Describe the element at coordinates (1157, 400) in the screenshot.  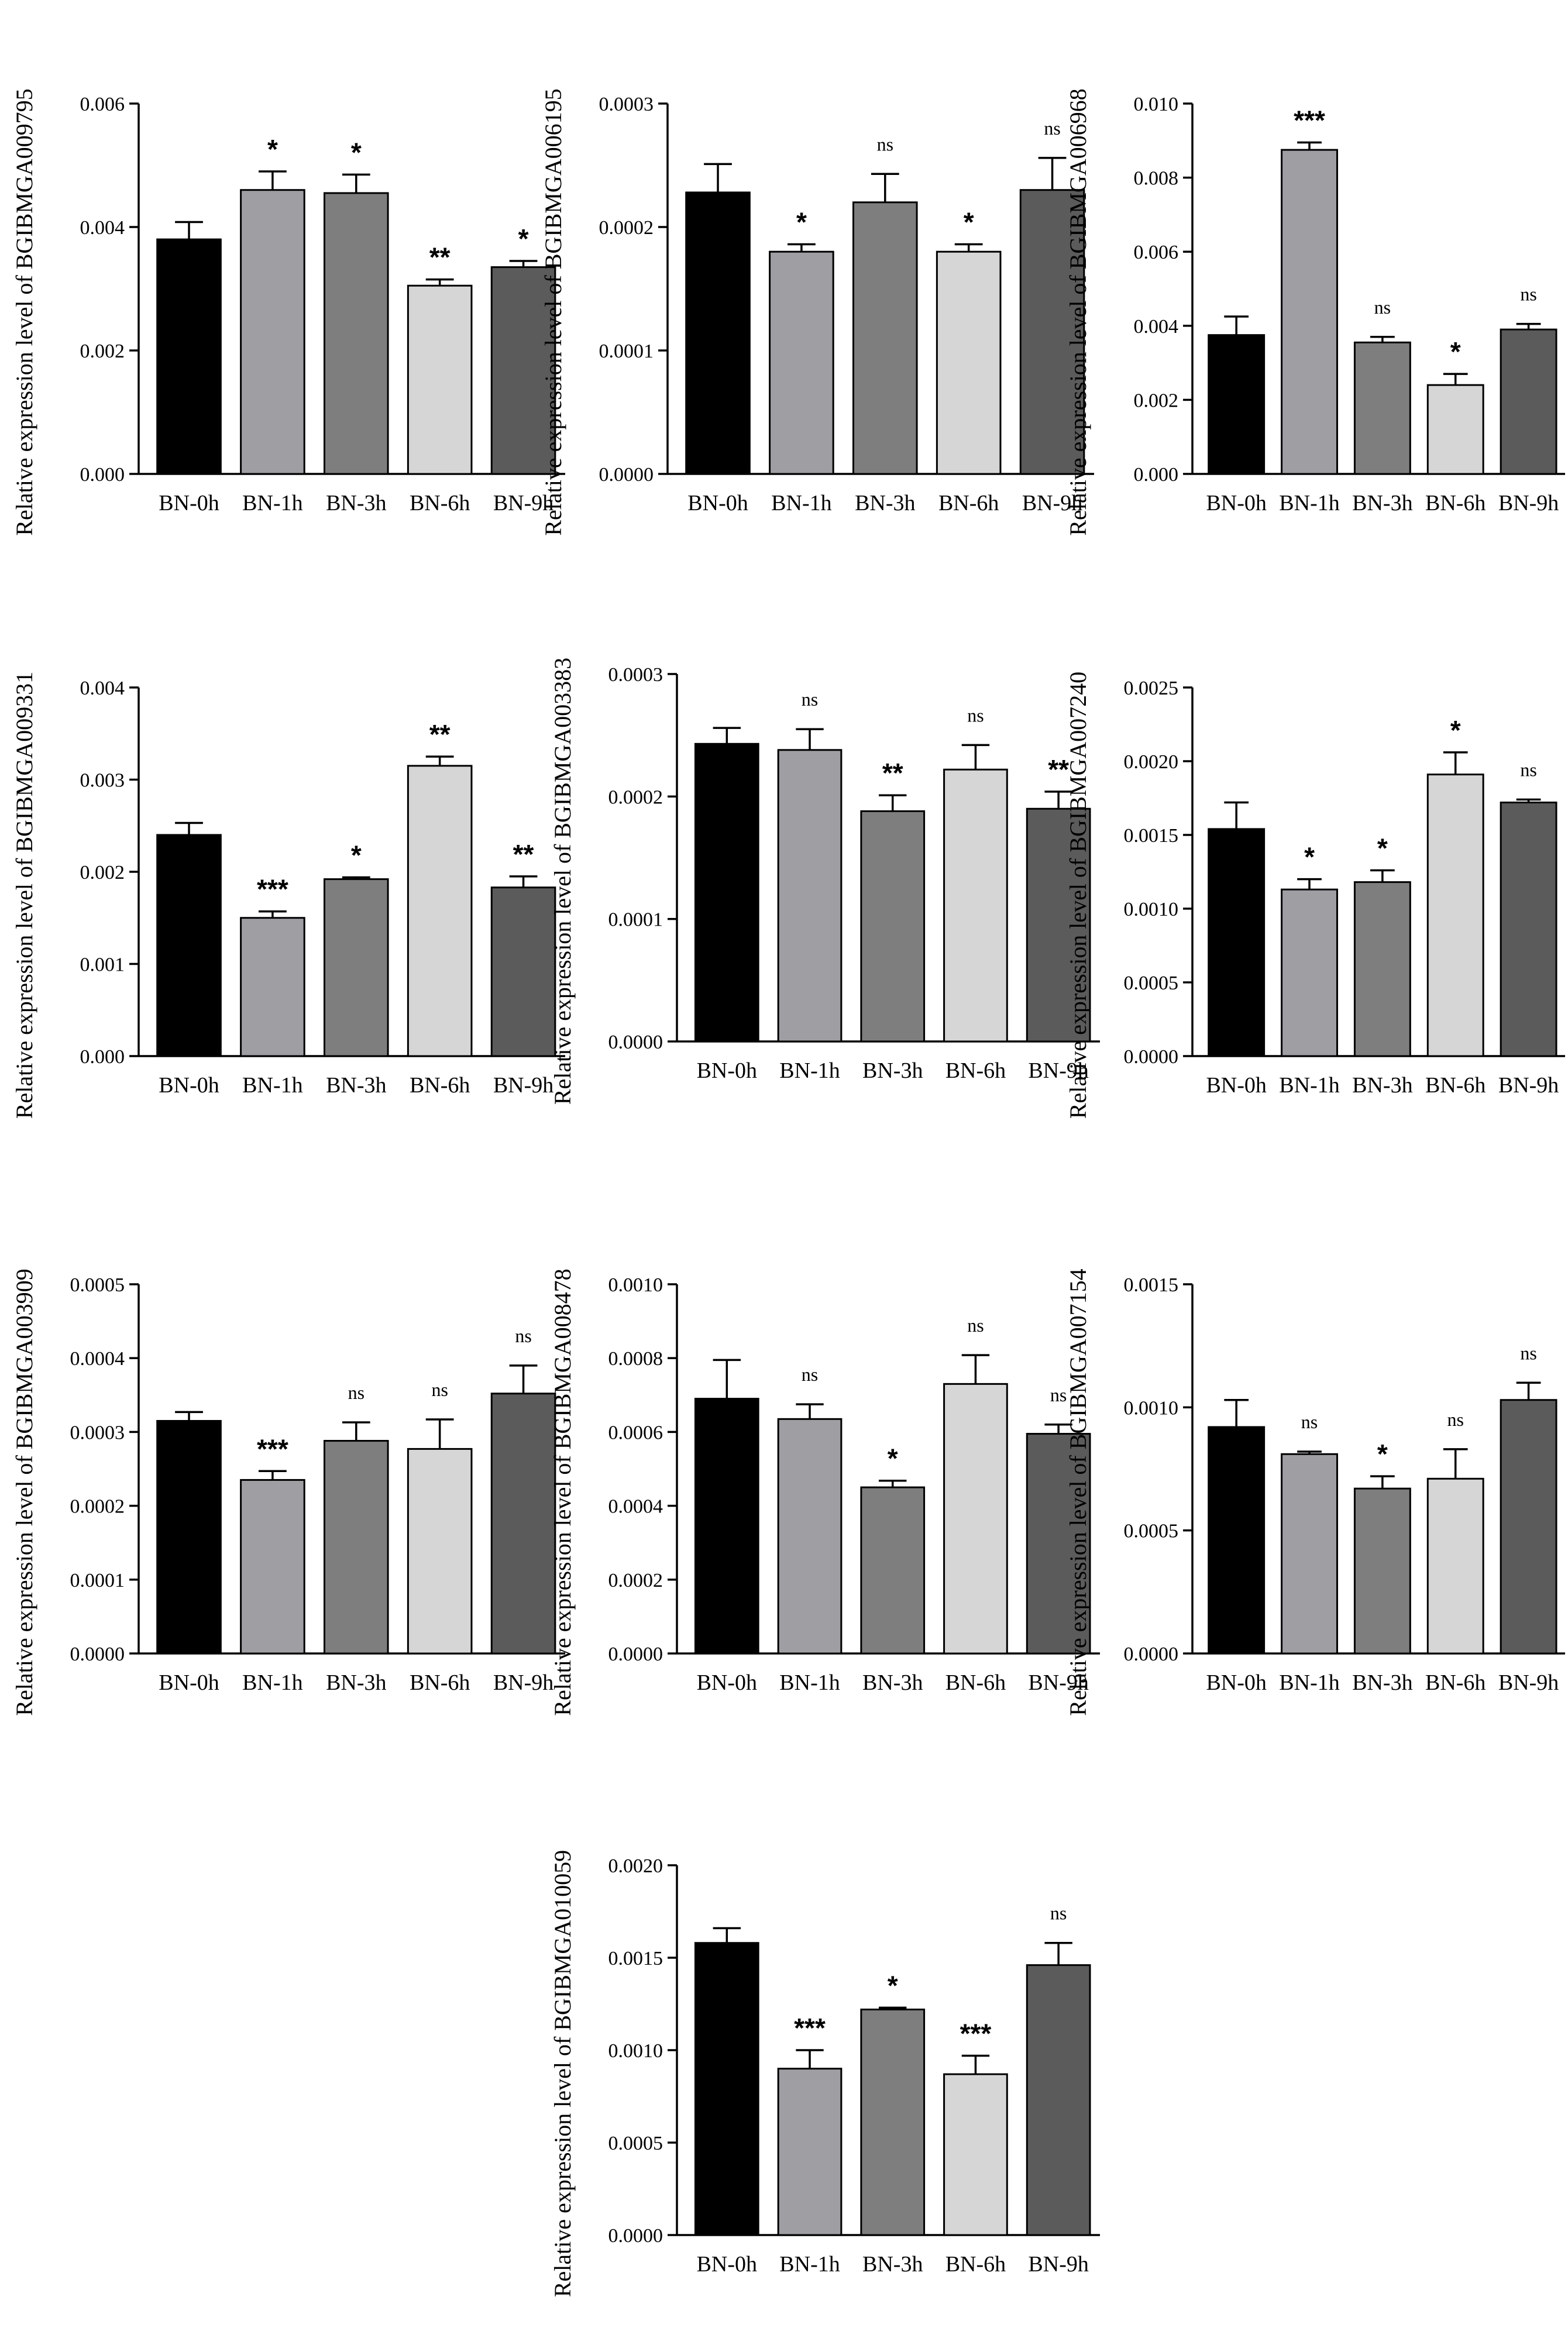
I see `y-tick-label: 0.002` at that location.